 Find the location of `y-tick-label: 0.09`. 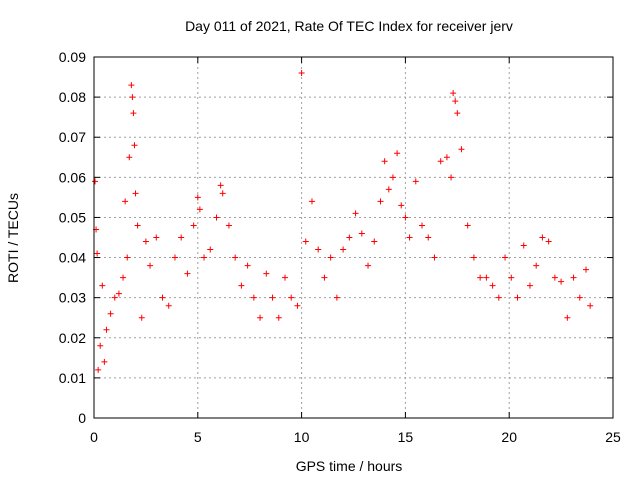

y-tick-label: 0.09 is located at coordinates (72, 57).